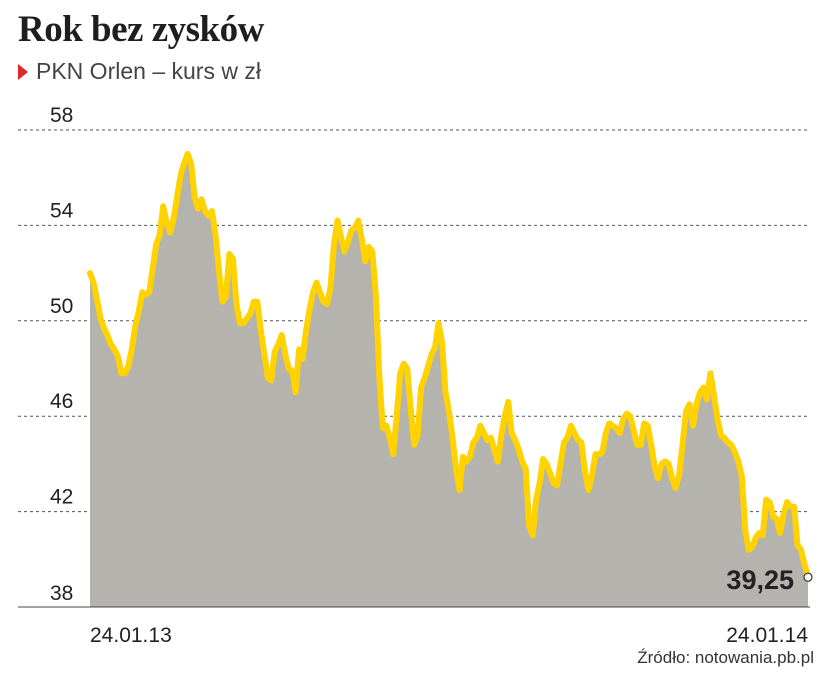  I want to click on x-tick-start: 24.01.13, so click(131, 635).